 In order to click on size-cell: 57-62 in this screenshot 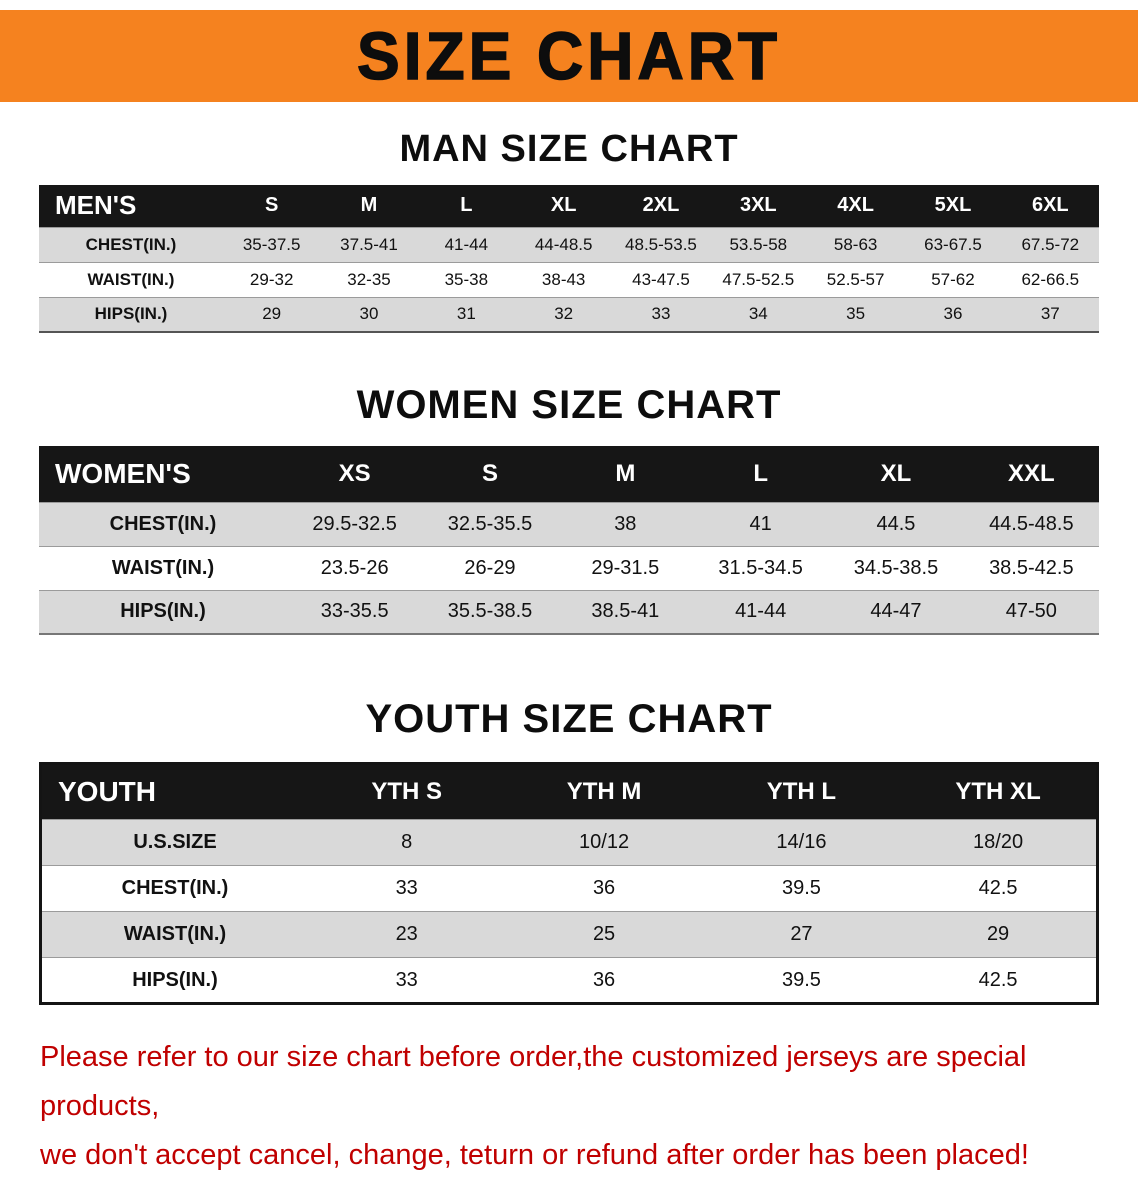, I will do `click(953, 279)`.